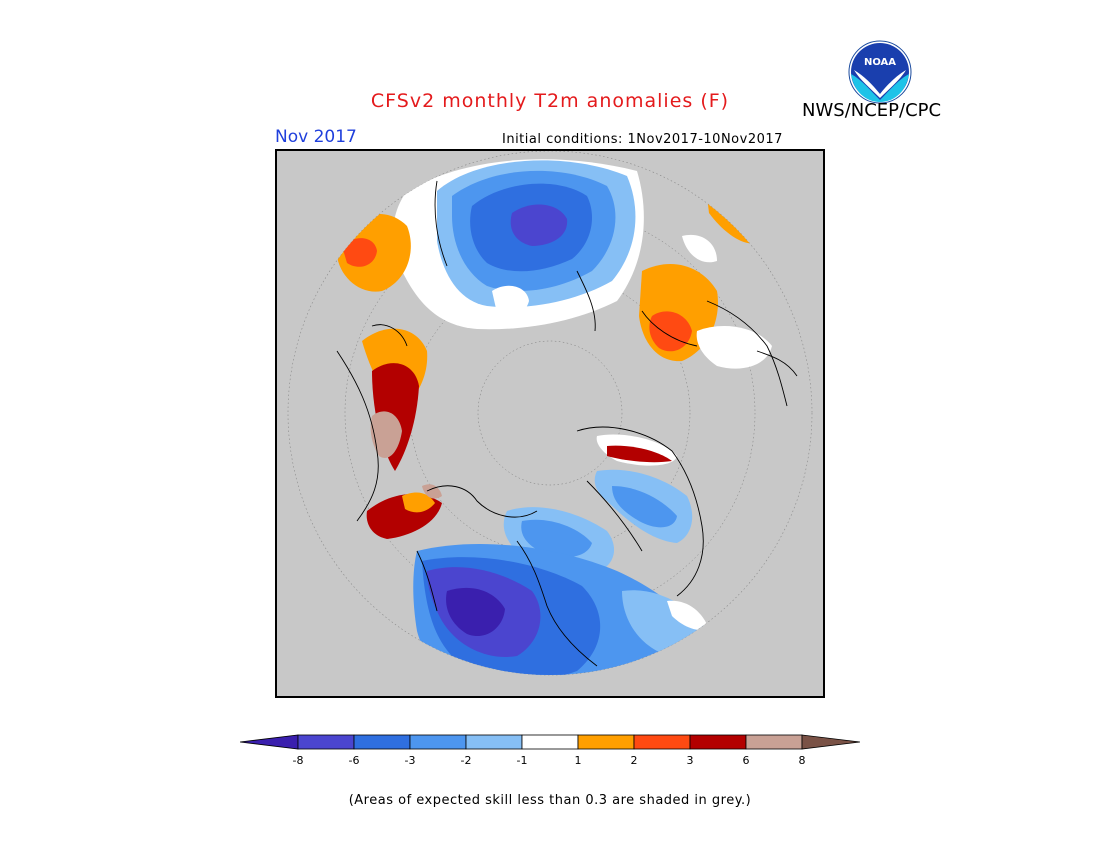 The width and height of the screenshot is (1100, 850). I want to click on color-legend: -8 -6 -3 -2 -1 1 2 3 6 8, so click(550, 750).